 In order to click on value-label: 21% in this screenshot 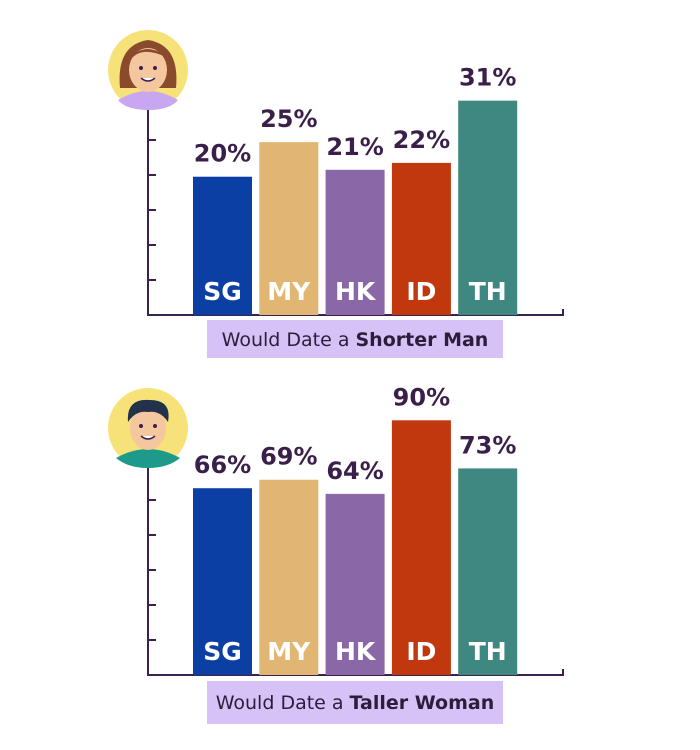, I will do `click(354, 147)`.